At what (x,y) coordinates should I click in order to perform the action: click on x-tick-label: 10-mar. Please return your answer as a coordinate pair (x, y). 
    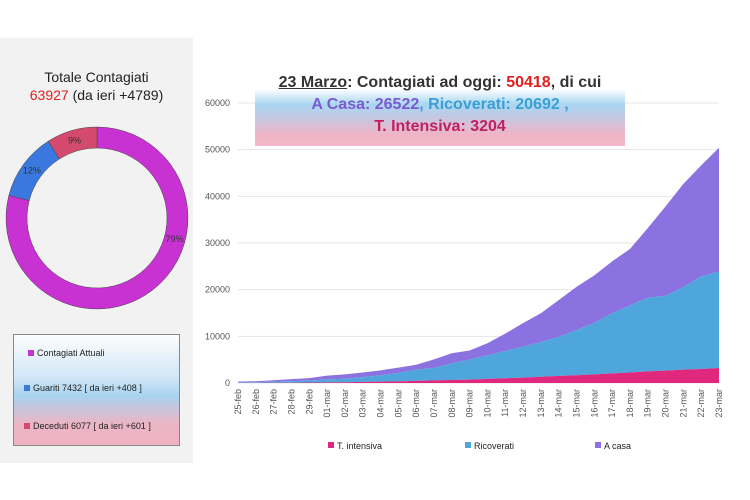
    Looking at the image, I should click on (487, 403).